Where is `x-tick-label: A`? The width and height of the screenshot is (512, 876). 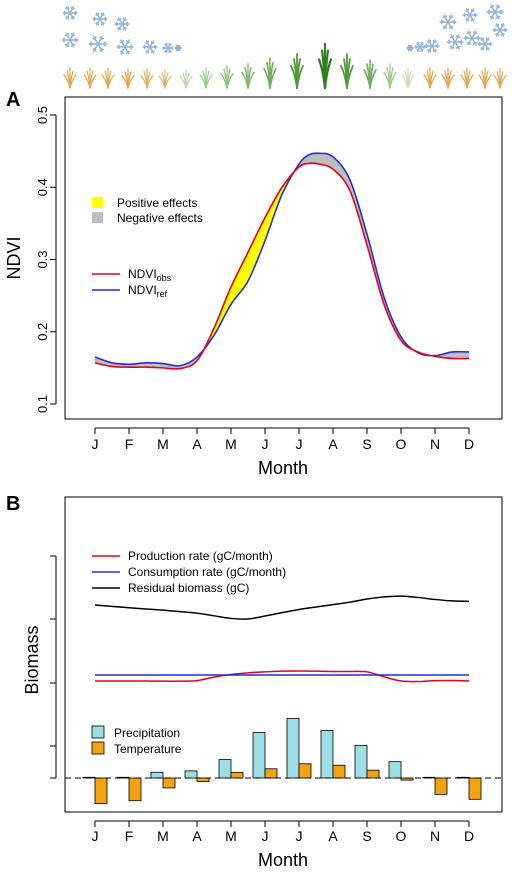 x-tick-label: A is located at coordinates (333, 444).